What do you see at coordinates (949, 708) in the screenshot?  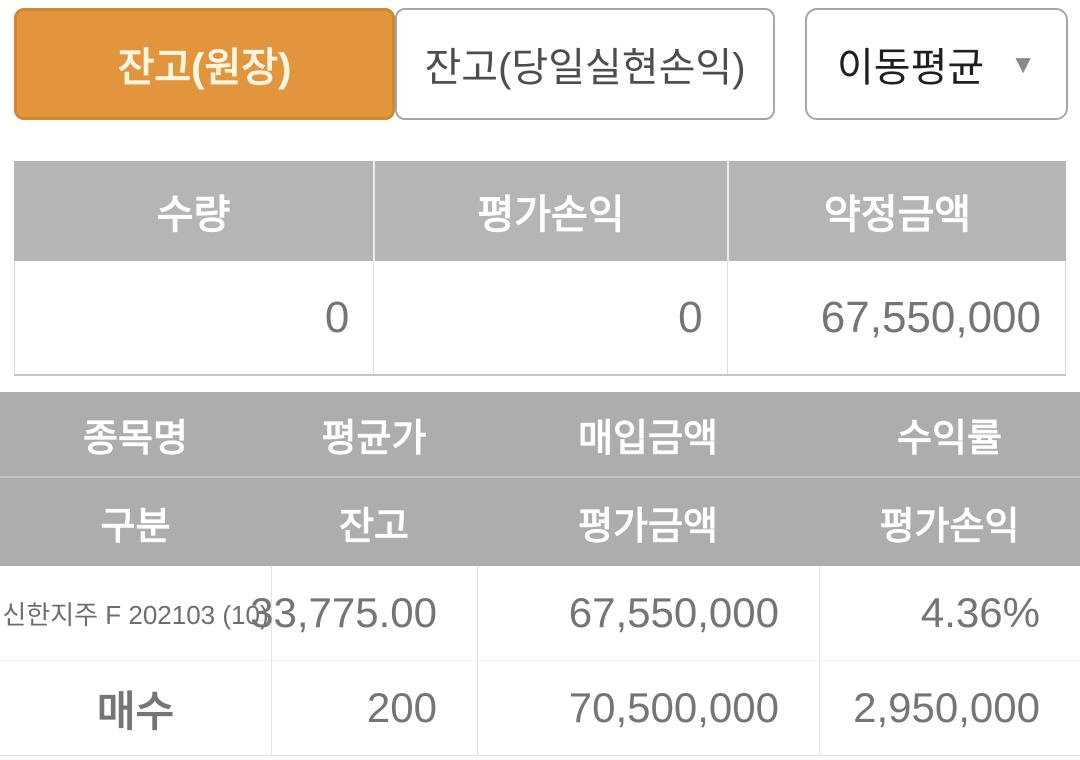 I see `position-eval-pl: 2,950,000` at bounding box center [949, 708].